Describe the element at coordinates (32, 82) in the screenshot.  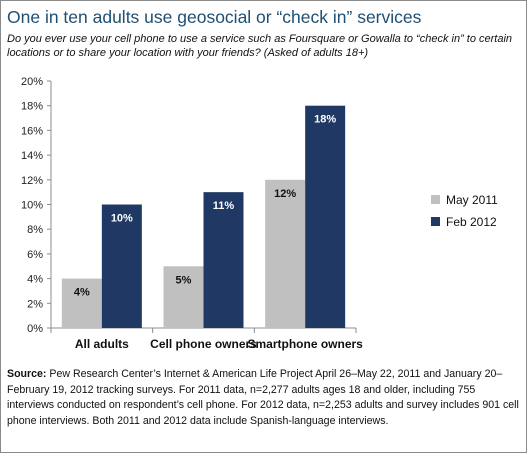
I see `y-tick-label: 20%` at that location.